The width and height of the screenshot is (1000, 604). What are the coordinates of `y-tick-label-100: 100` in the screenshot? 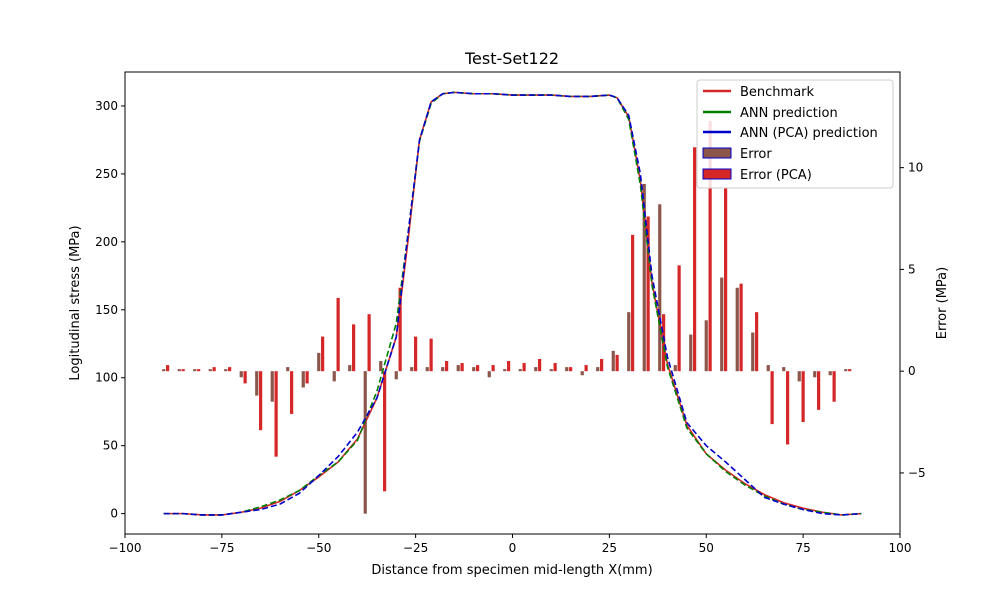 It's located at (106, 378).